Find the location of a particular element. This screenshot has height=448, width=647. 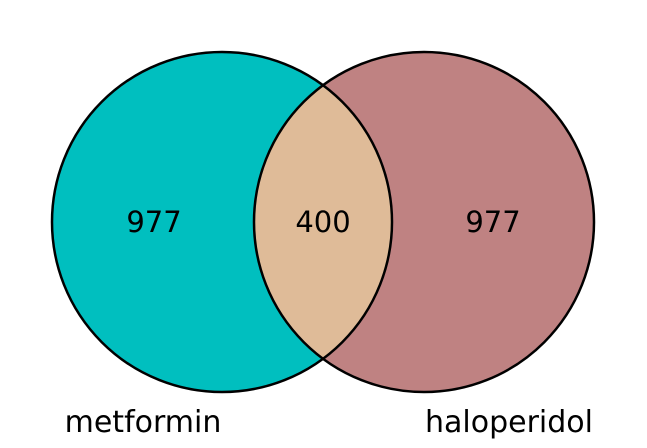

haloperidol-label: haloperidol is located at coordinates (509, 422).